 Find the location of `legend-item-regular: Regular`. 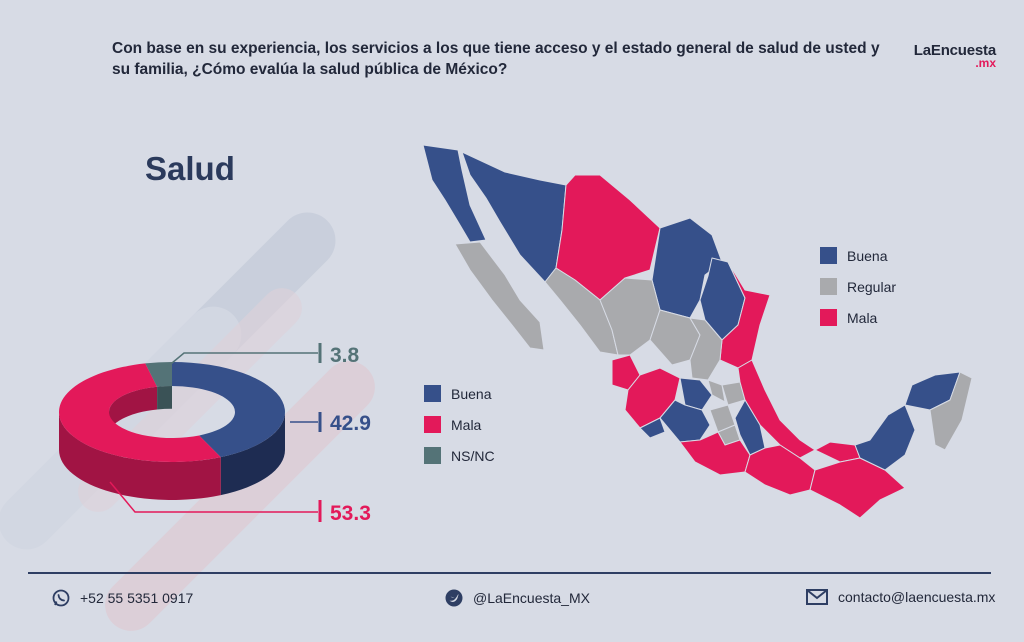

legend-item-regular: Regular is located at coordinates (858, 286).